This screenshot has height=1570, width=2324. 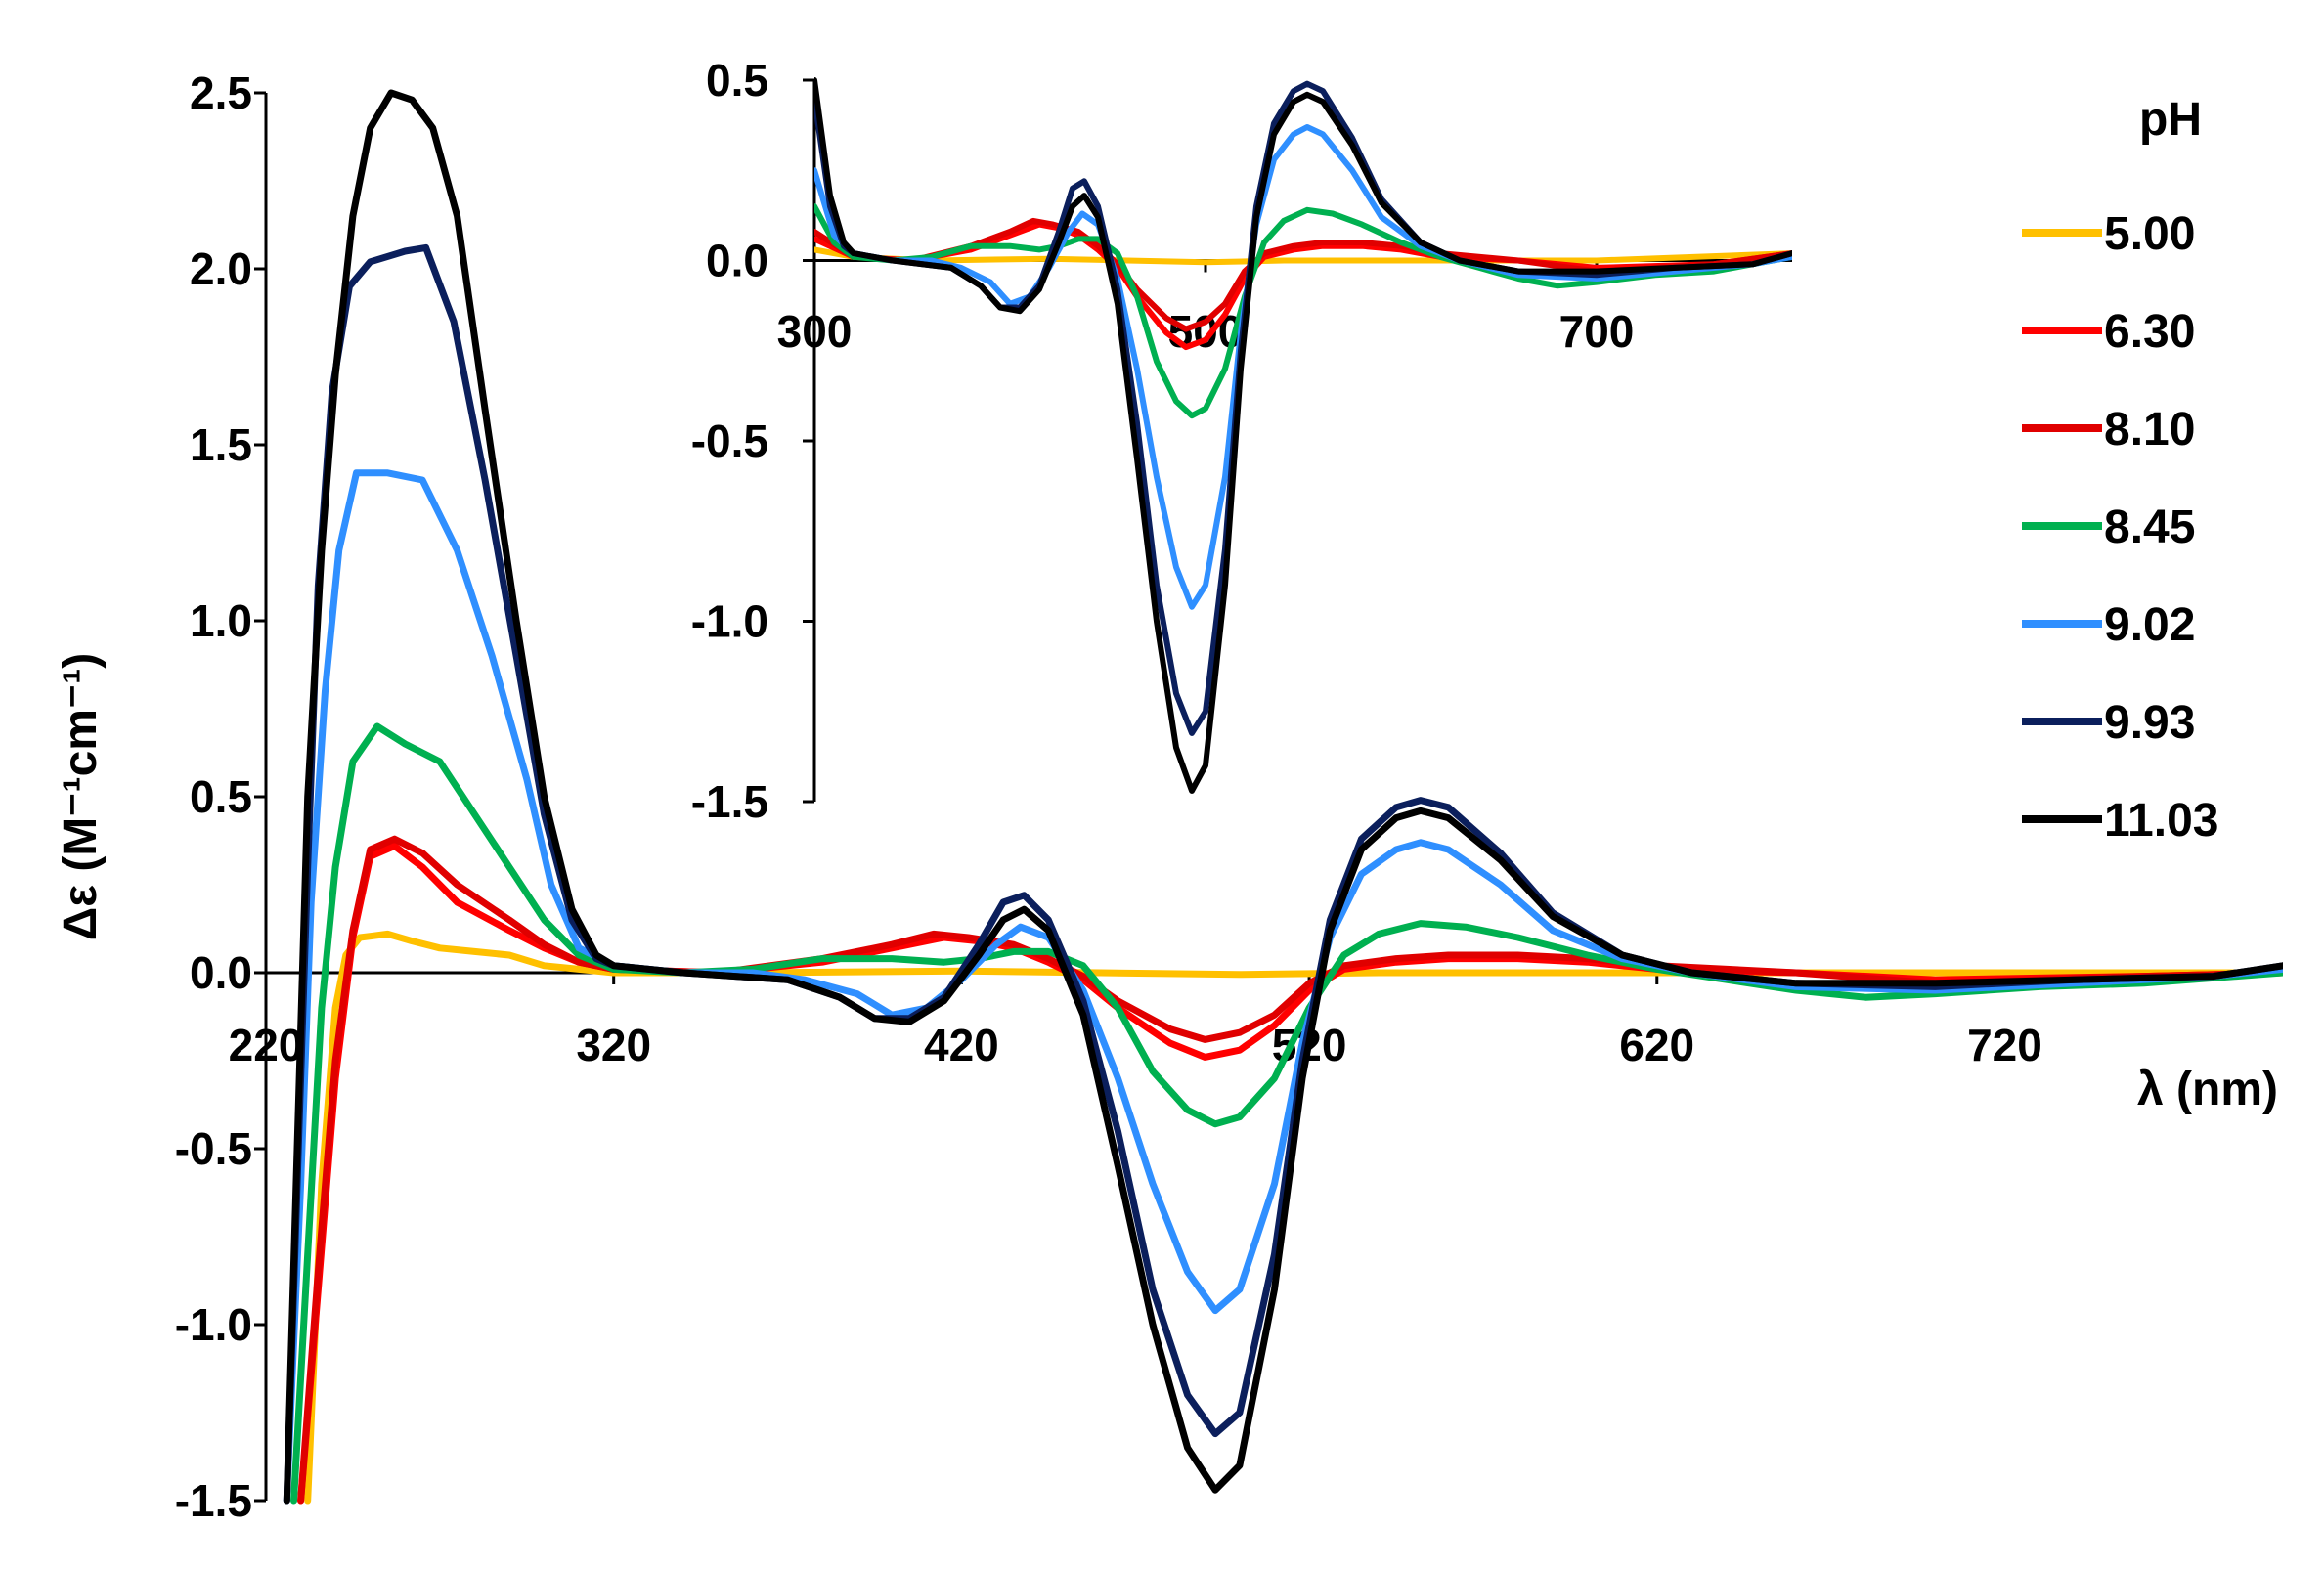 What do you see at coordinates (221, 620) in the screenshot?
I see `main-y-tick-label: 1.0` at bounding box center [221, 620].